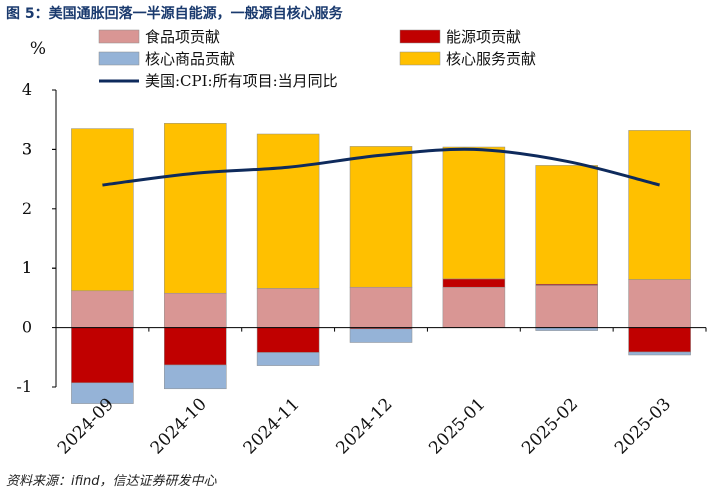 Image resolution: width=711 pixels, height=492 pixels. Describe the element at coordinates (659, 205) in the screenshot. I see `bar-2025-03-s3` at that location.